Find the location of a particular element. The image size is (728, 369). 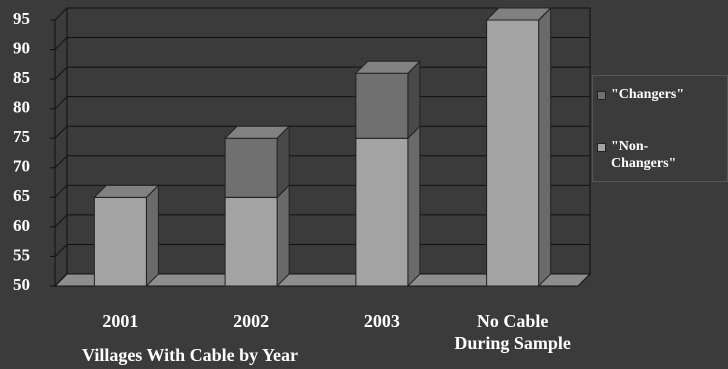

y-tick-label: 95 is located at coordinates (21, 18).